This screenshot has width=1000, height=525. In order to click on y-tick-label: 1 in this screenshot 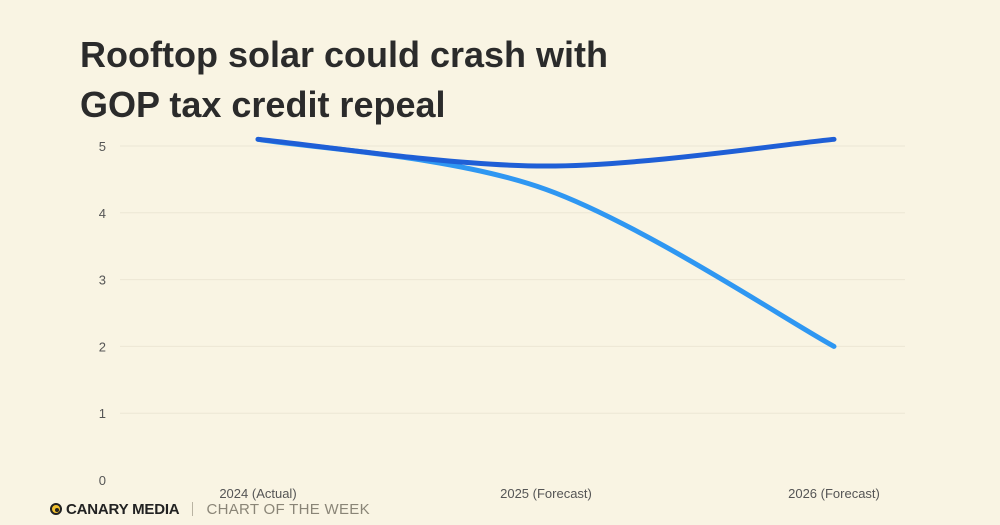, I will do `click(102, 413)`.